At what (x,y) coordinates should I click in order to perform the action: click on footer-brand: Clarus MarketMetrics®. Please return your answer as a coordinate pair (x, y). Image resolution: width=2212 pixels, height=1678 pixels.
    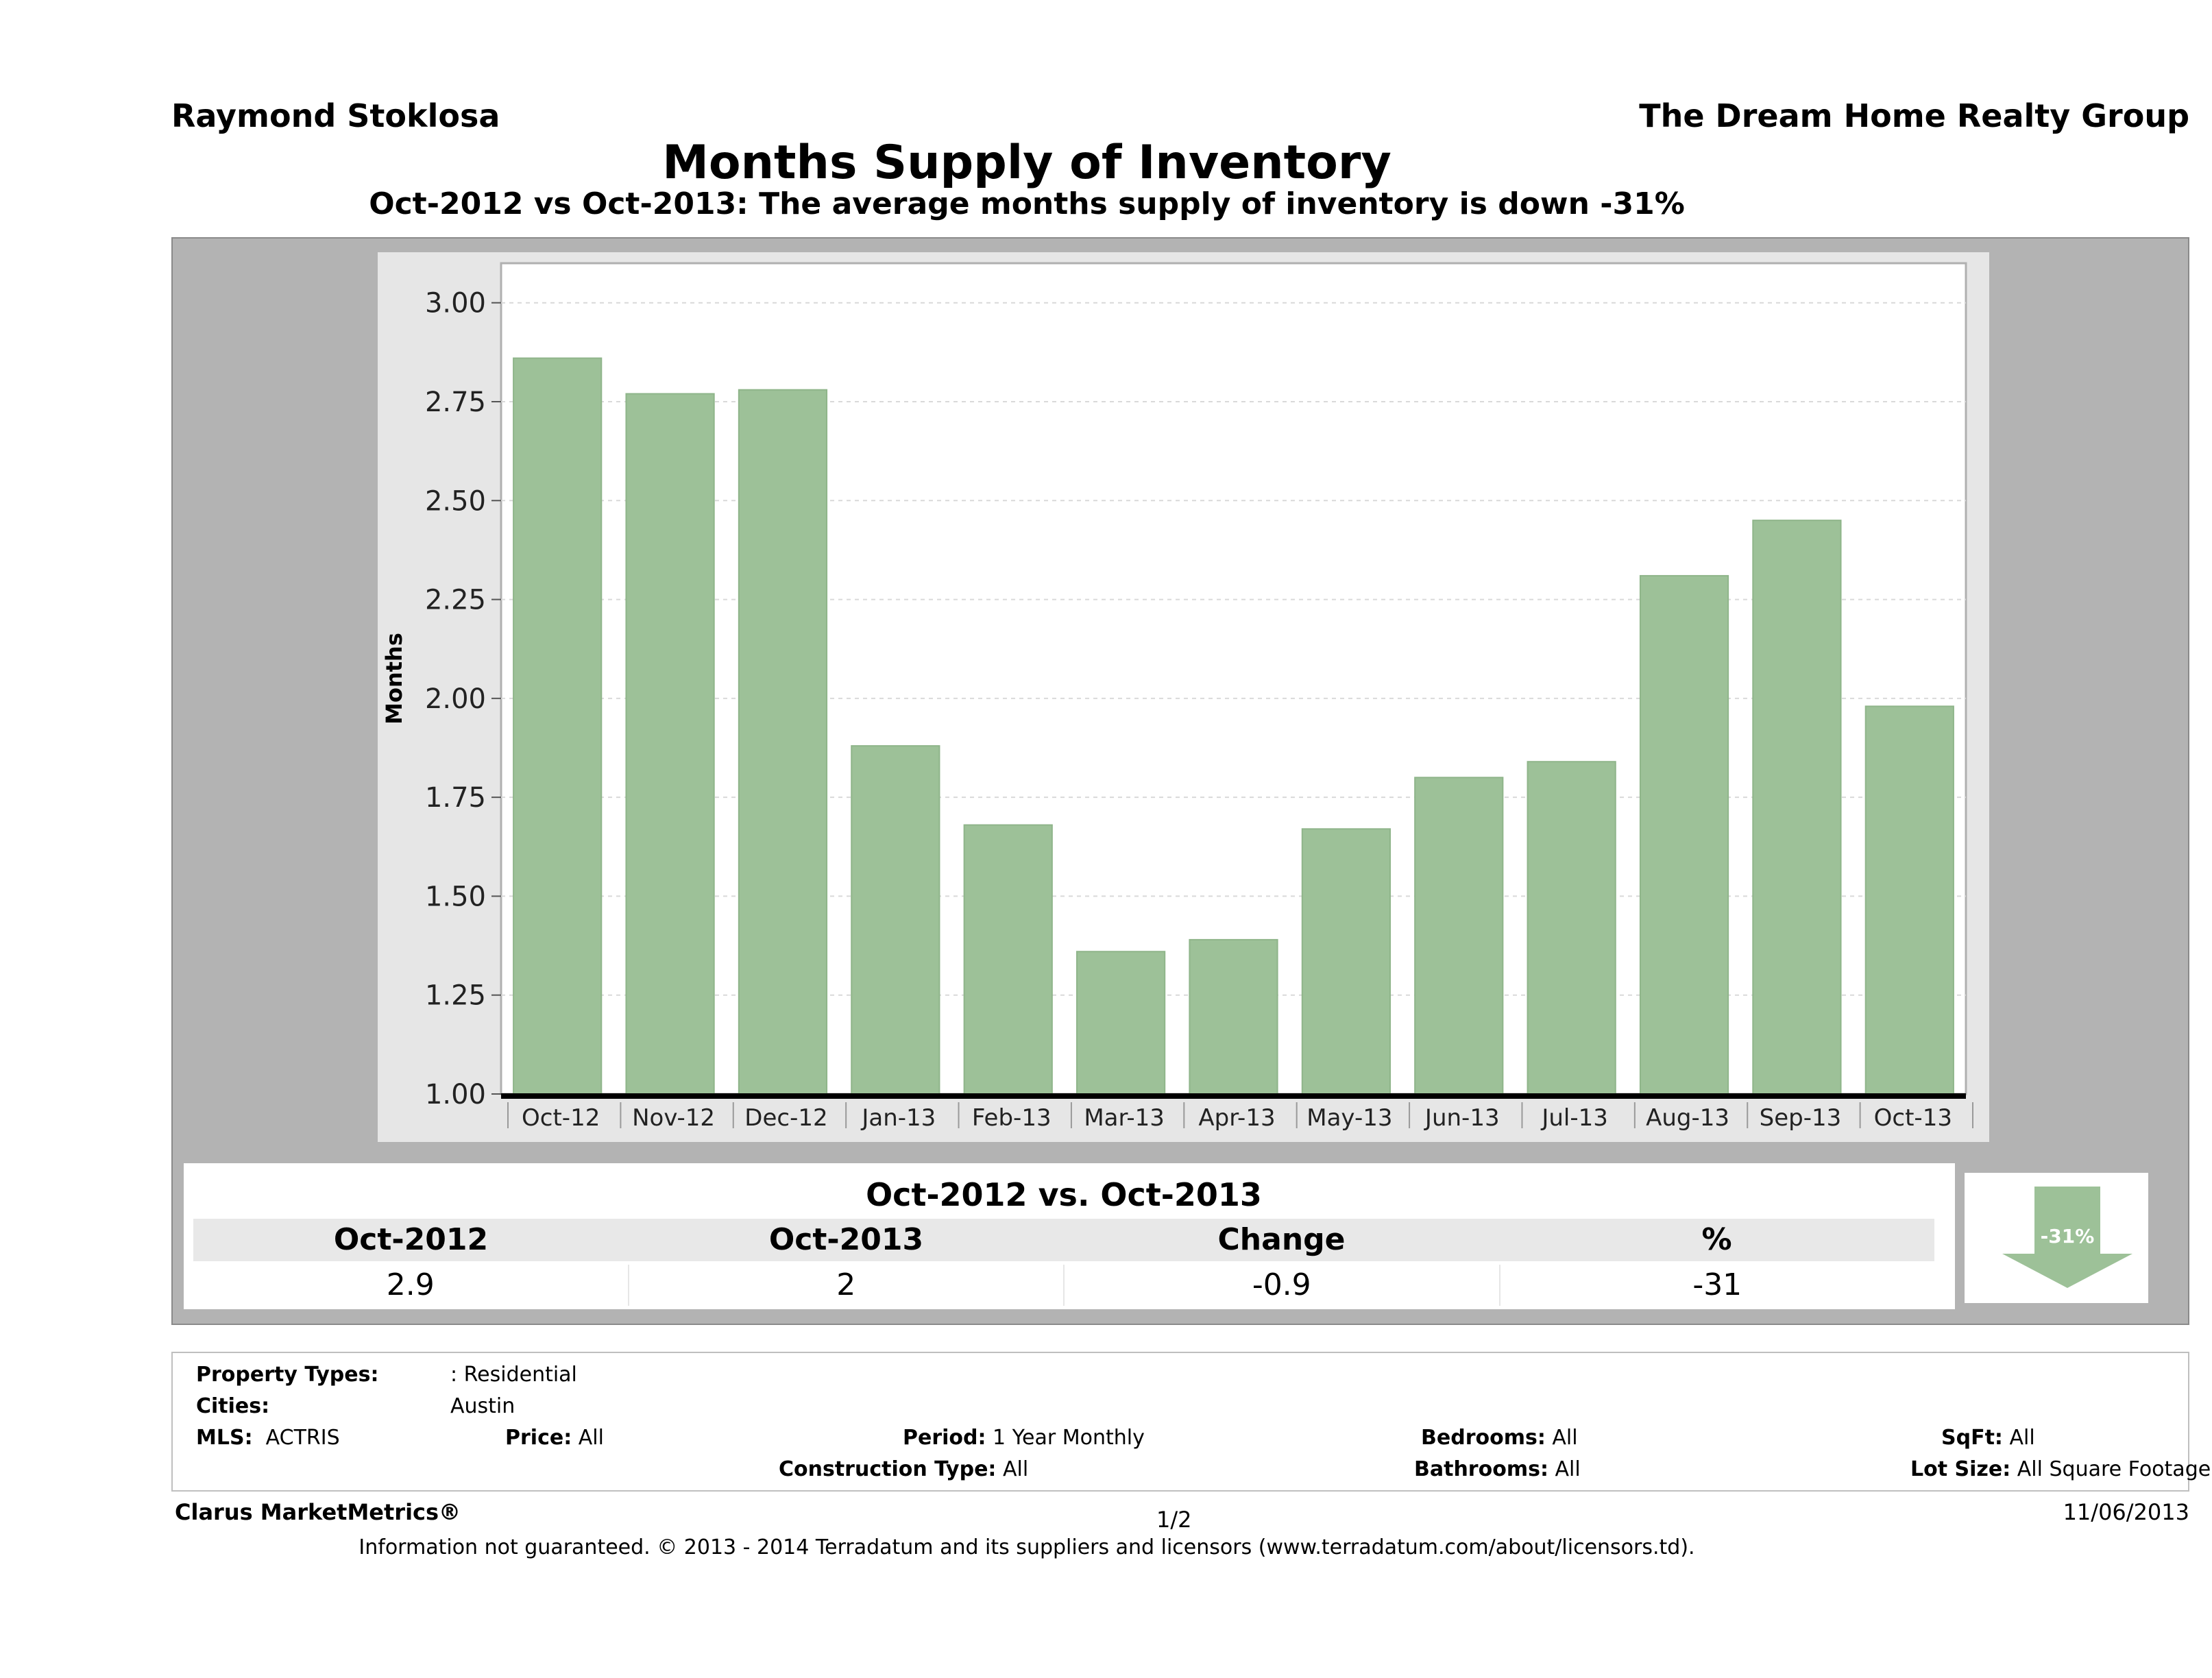
    Looking at the image, I should click on (318, 1512).